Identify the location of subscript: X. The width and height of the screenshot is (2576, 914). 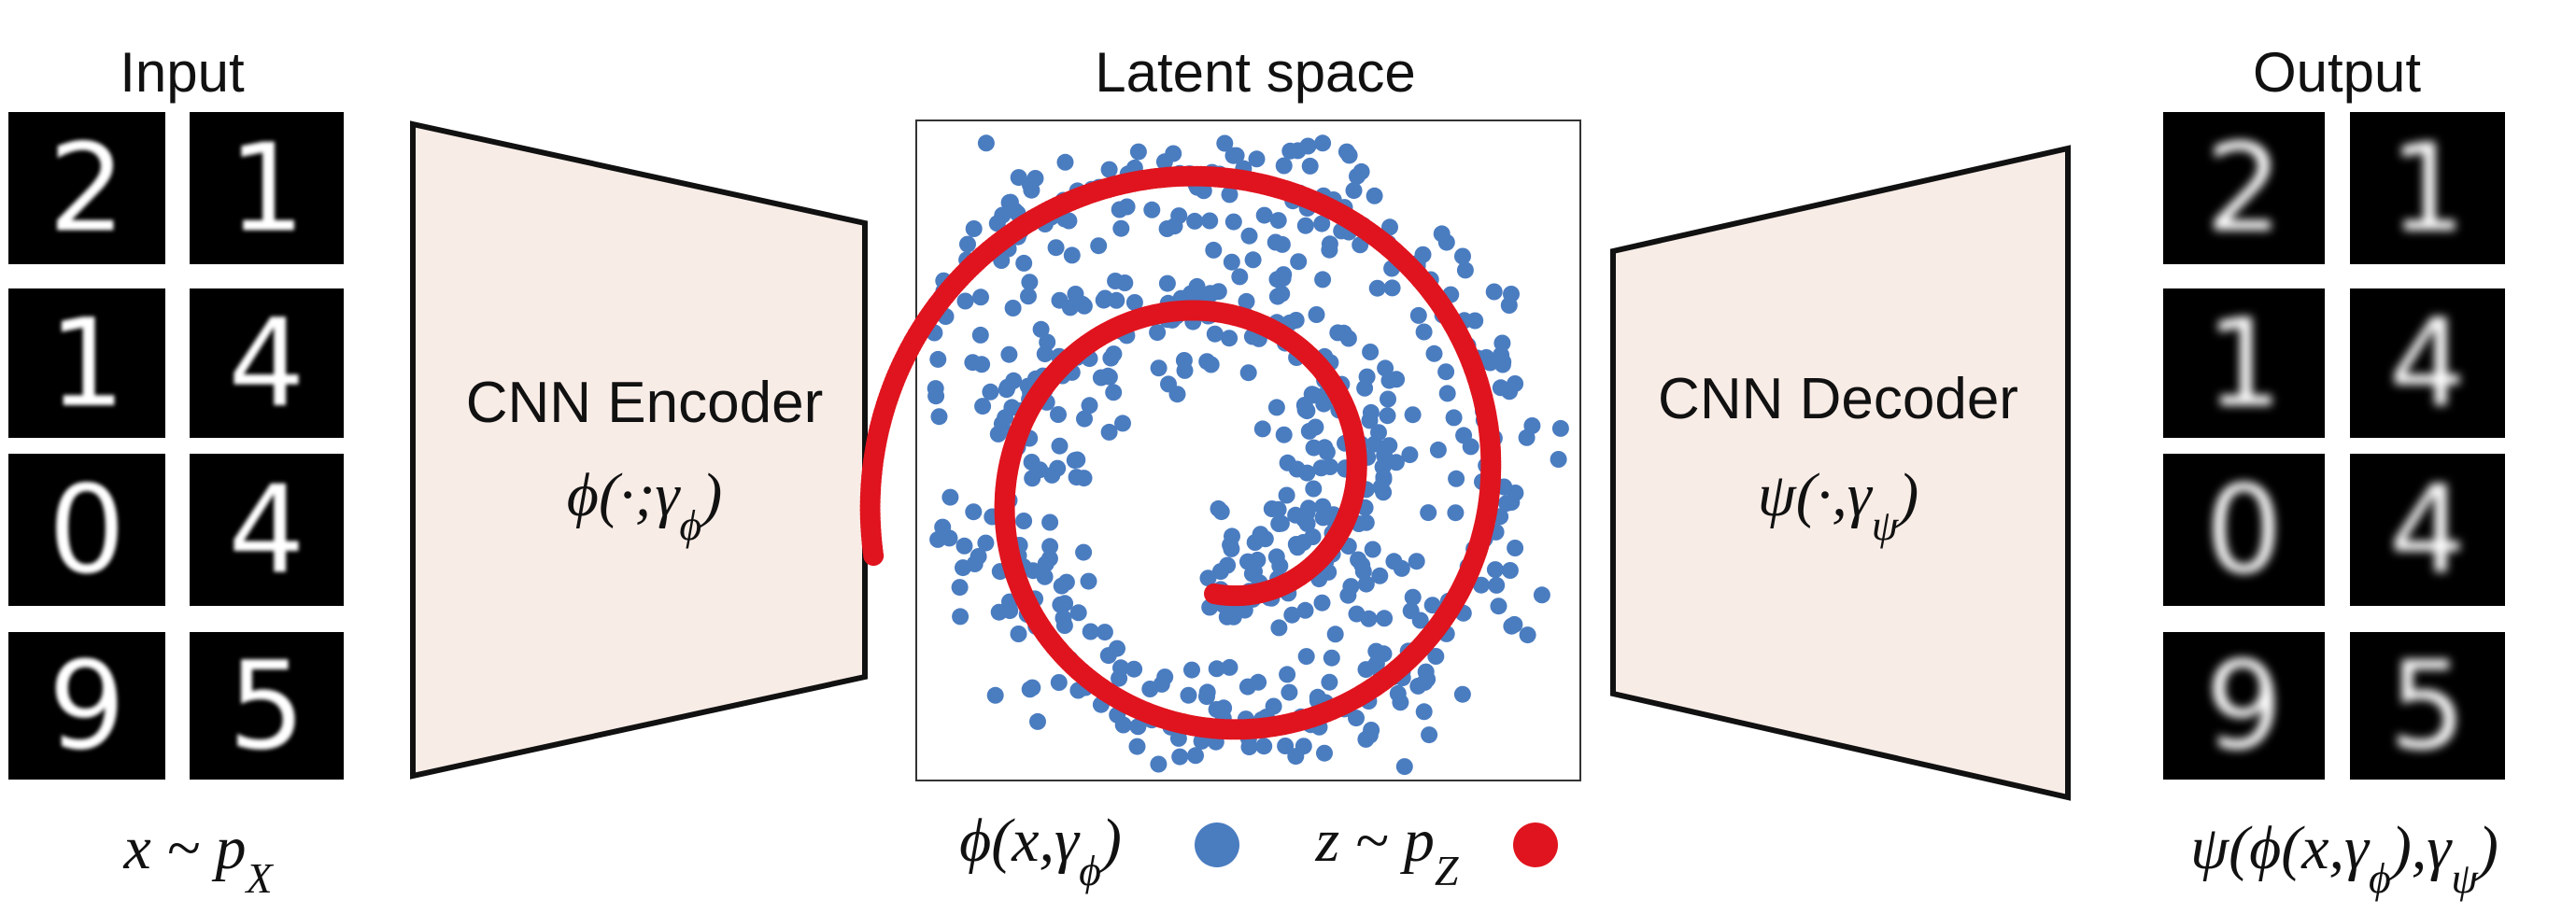
(259, 878).